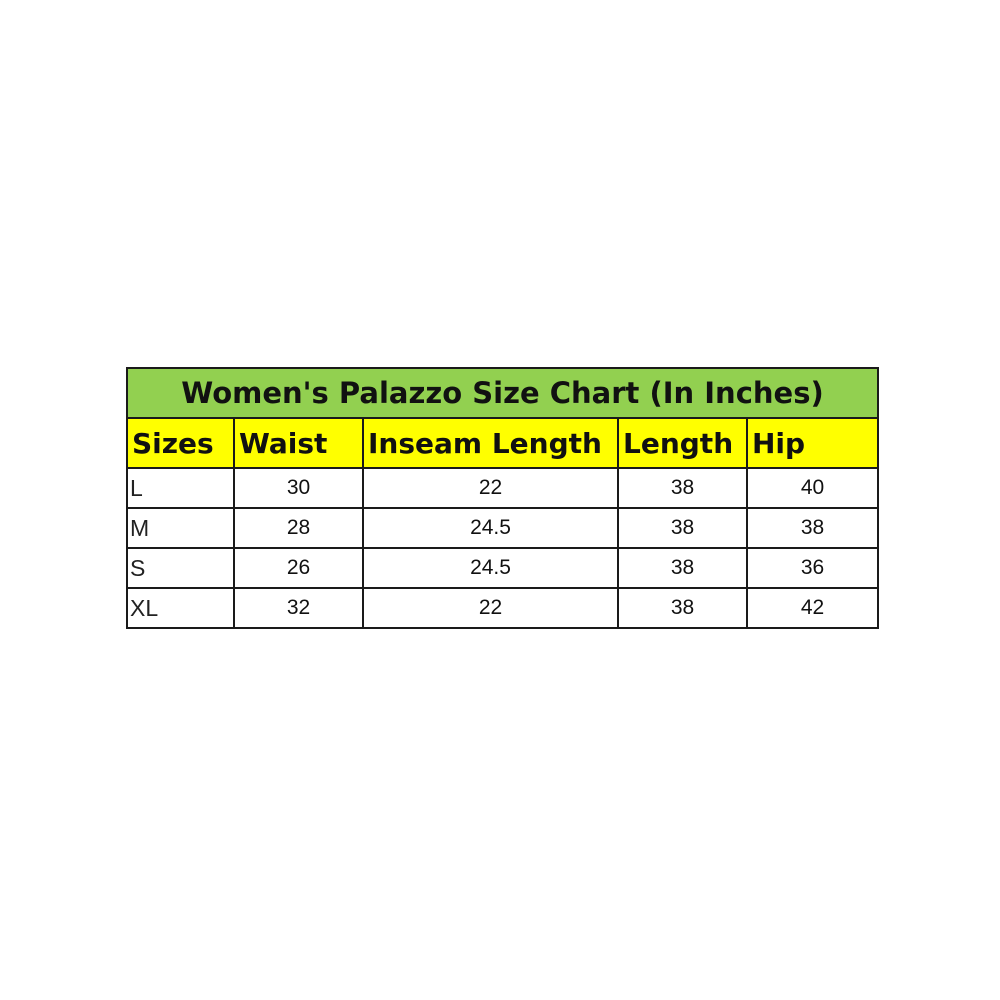  What do you see at coordinates (298, 608) in the screenshot?
I see `waist-cell: 32` at bounding box center [298, 608].